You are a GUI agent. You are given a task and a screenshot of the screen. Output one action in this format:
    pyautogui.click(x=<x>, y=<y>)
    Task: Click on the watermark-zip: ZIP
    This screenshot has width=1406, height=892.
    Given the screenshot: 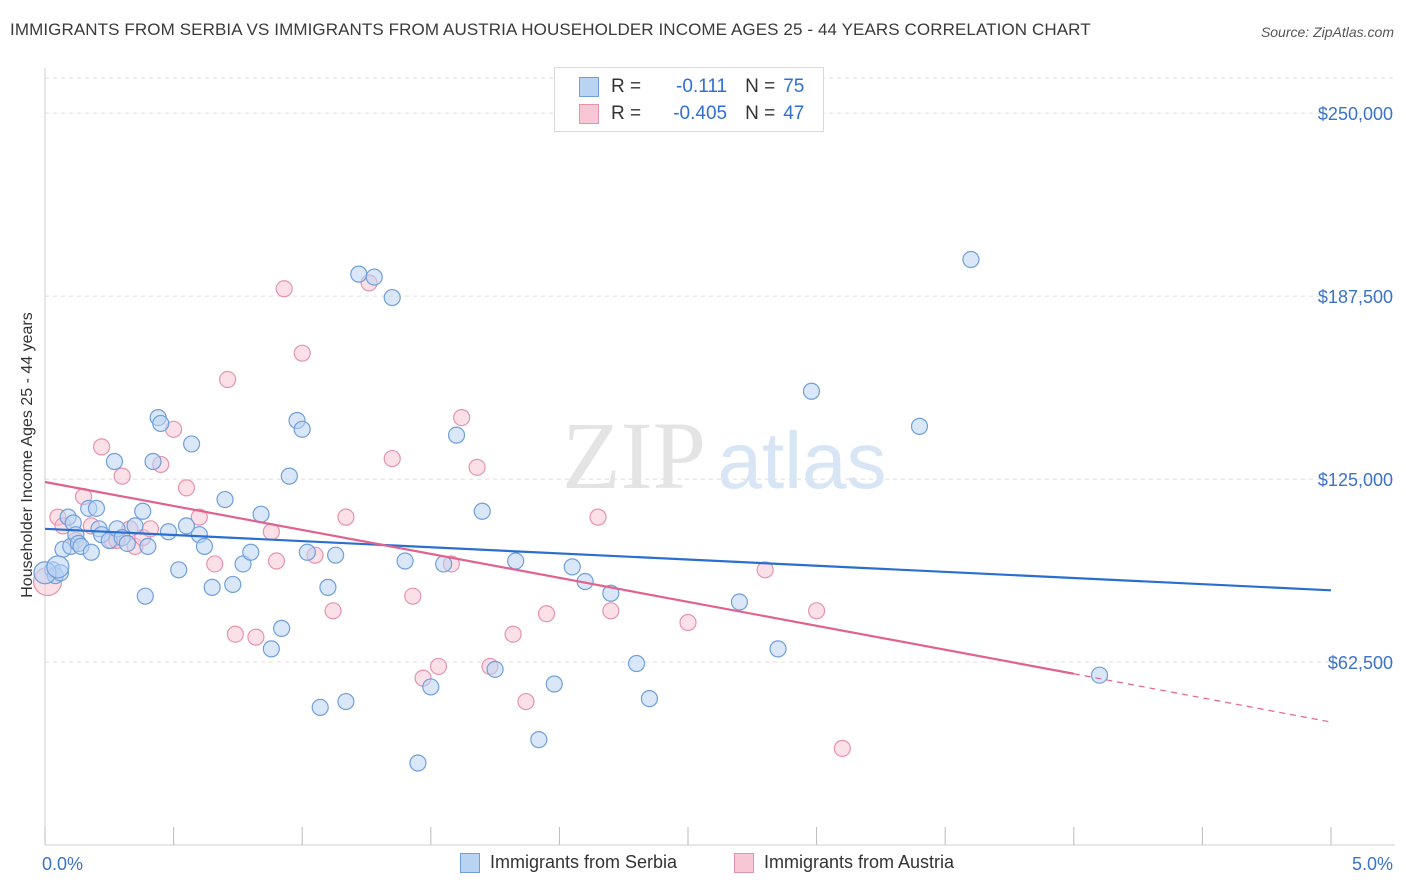 What is the action you would take?
    pyautogui.click(x=634, y=455)
    